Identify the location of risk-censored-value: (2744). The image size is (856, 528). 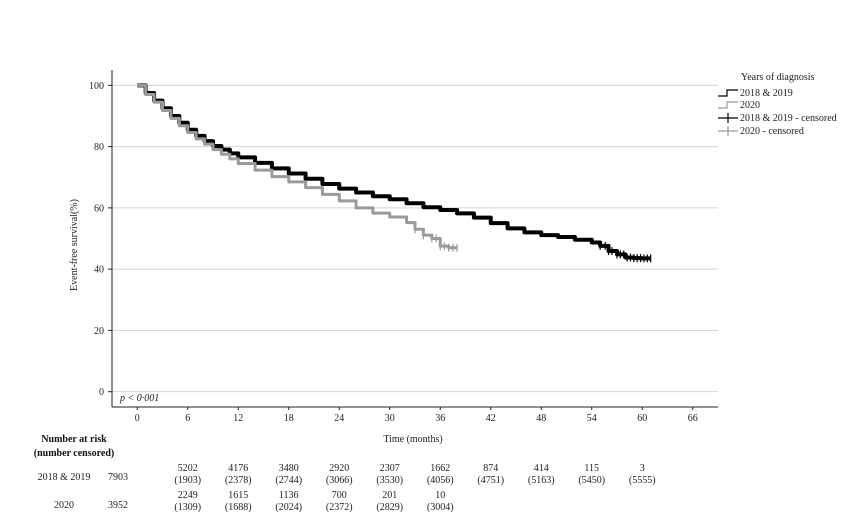
(288, 480).